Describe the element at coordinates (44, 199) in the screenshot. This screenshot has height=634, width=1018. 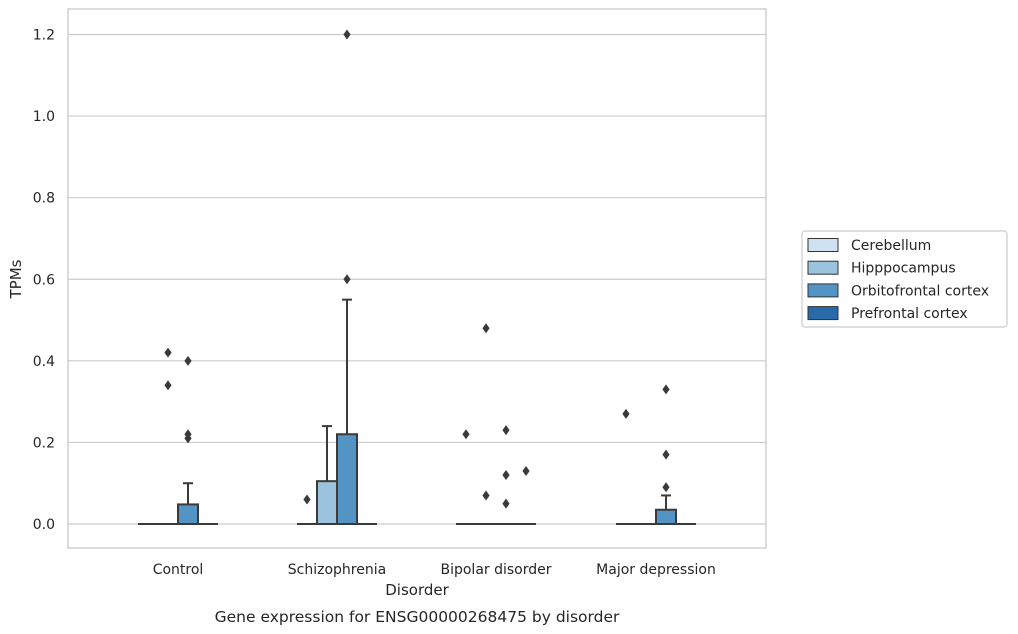
I see `y-tick-label: 0.8` at that location.